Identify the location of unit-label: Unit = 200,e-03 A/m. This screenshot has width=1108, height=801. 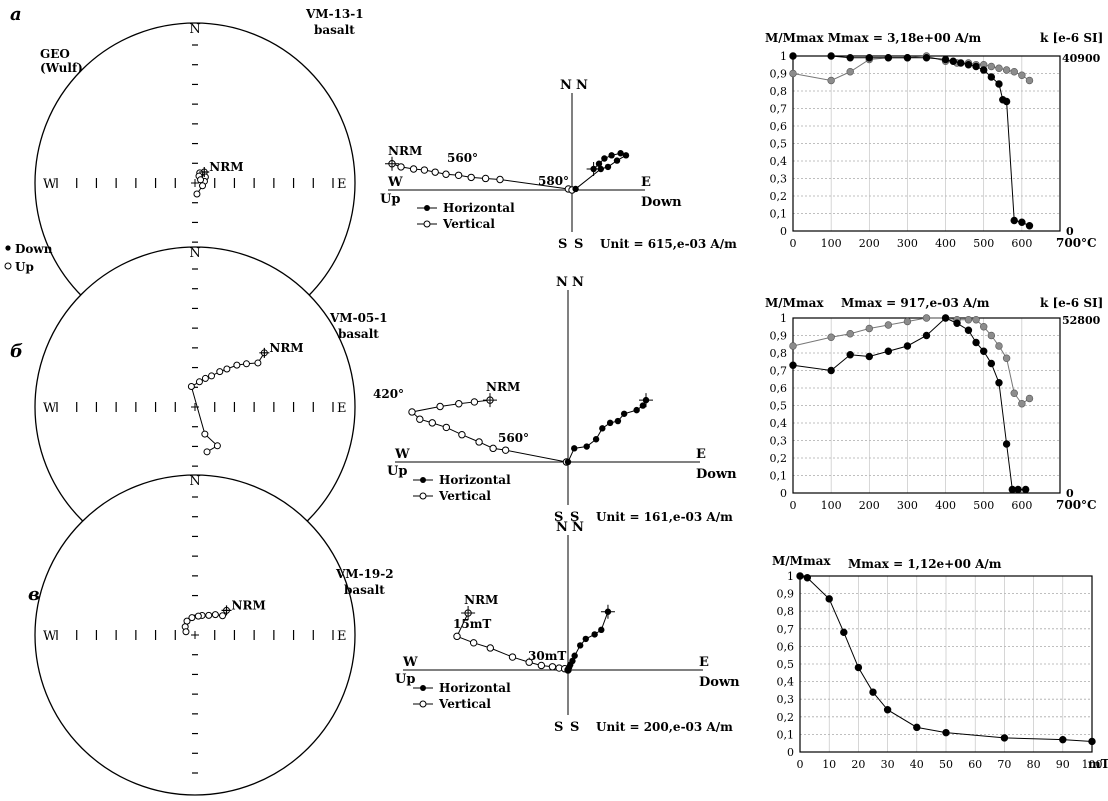
(664, 727).